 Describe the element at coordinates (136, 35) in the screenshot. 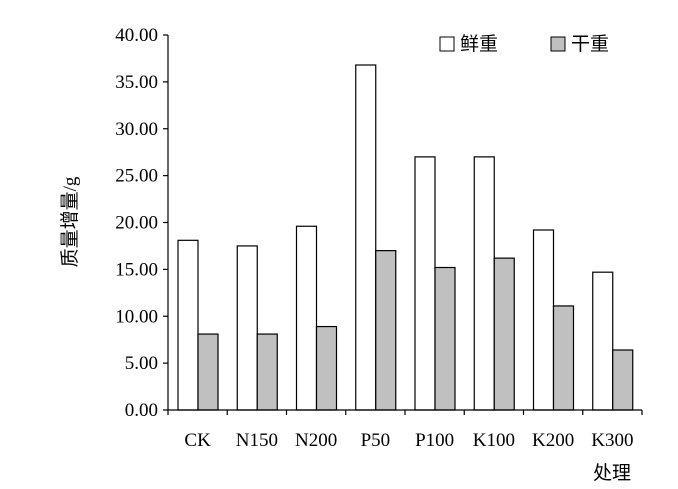

I see `y-tick-label: 40.00` at that location.